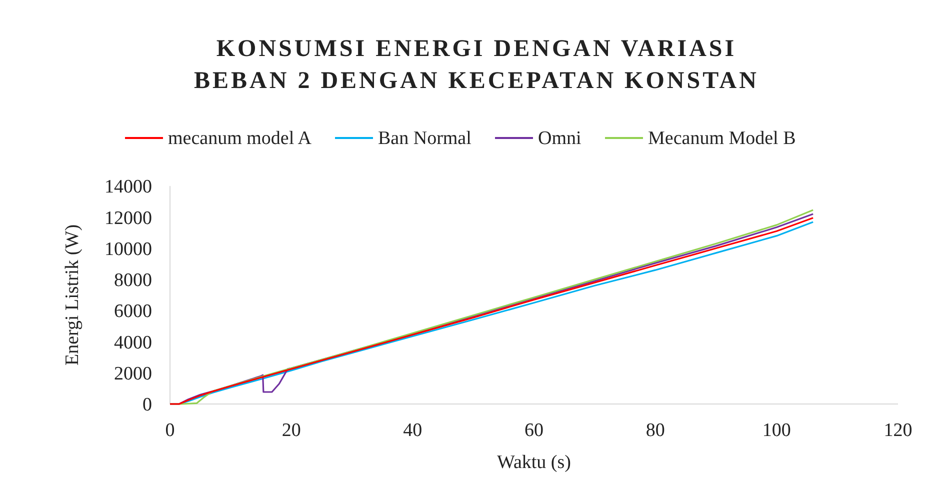  I want to click on y-tick-label: 14000, so click(128, 187).